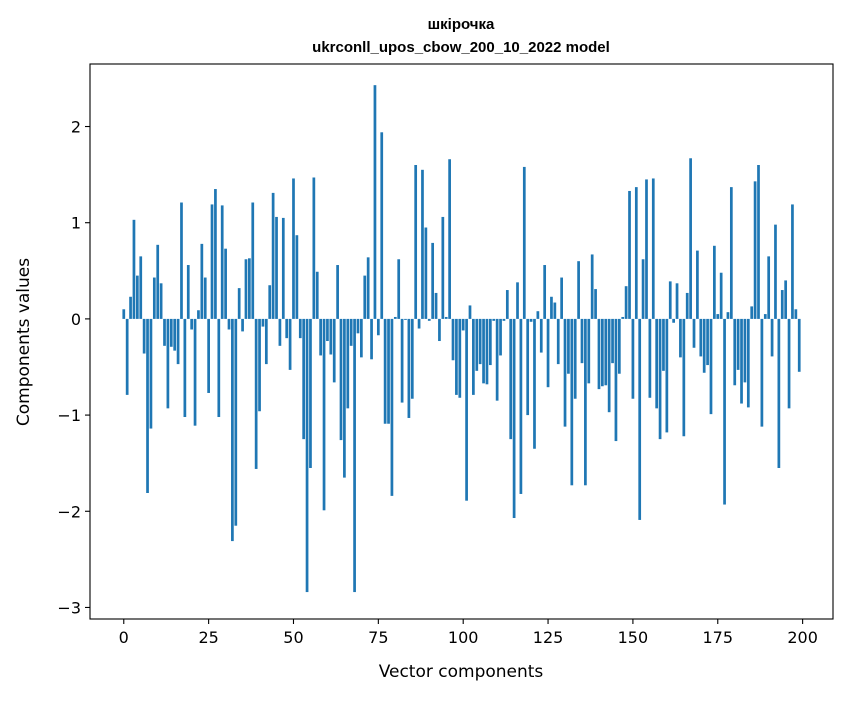  Describe the element at coordinates (208, 637) in the screenshot. I see `x-tick-label-25: 25` at that location.